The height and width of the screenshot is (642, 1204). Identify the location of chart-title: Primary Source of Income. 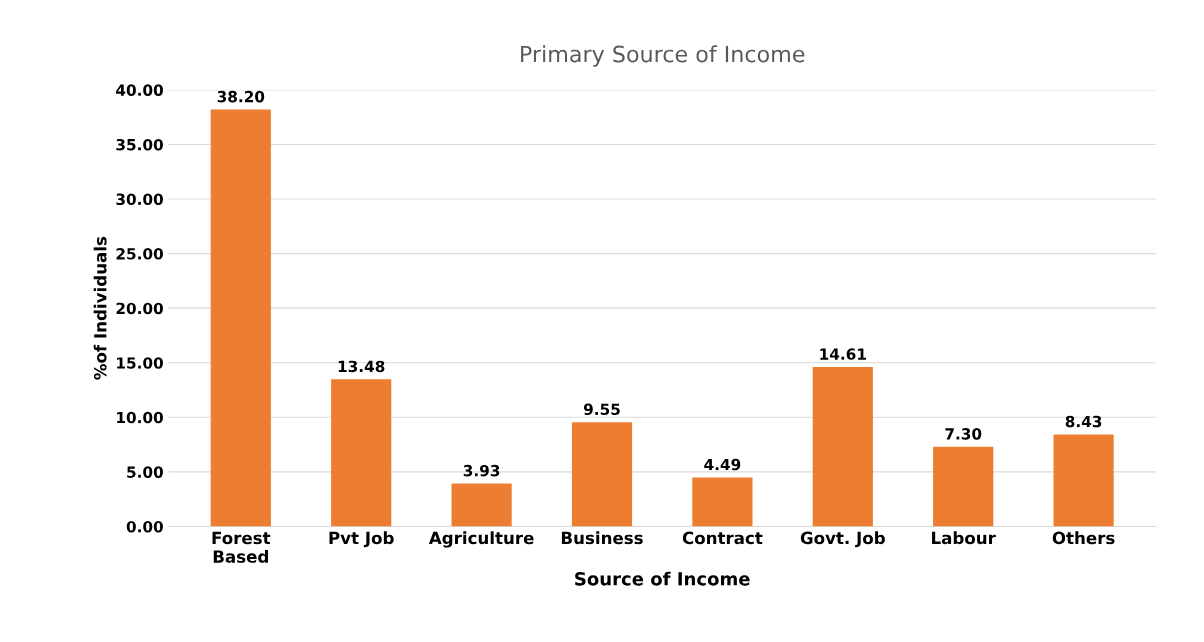
(663, 56).